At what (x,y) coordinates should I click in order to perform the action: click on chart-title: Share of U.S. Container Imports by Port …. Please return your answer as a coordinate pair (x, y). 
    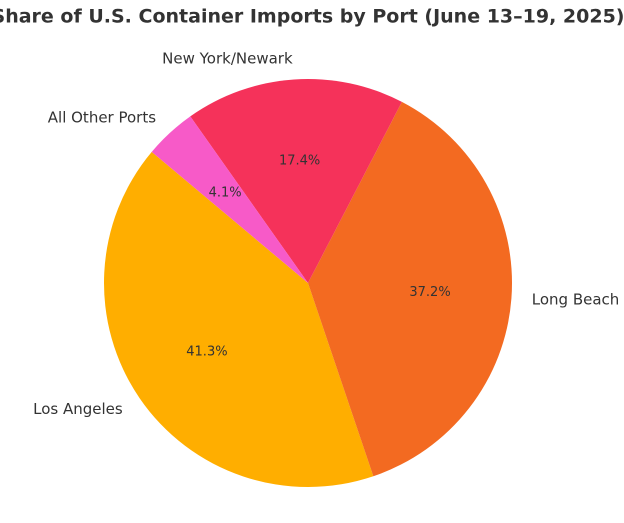
    Looking at the image, I should click on (312, 17).